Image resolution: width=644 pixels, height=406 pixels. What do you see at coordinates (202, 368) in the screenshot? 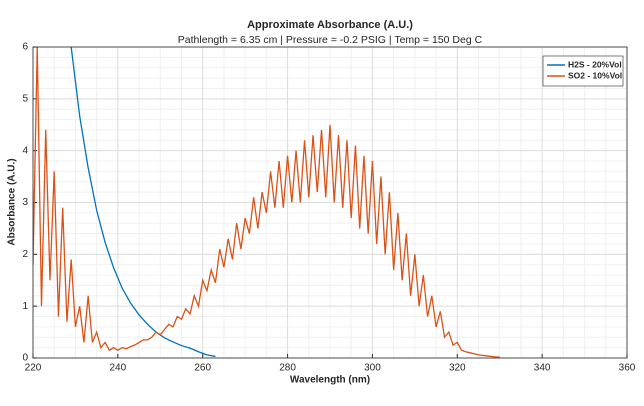
I see `x-tick-label: 260` at bounding box center [202, 368].